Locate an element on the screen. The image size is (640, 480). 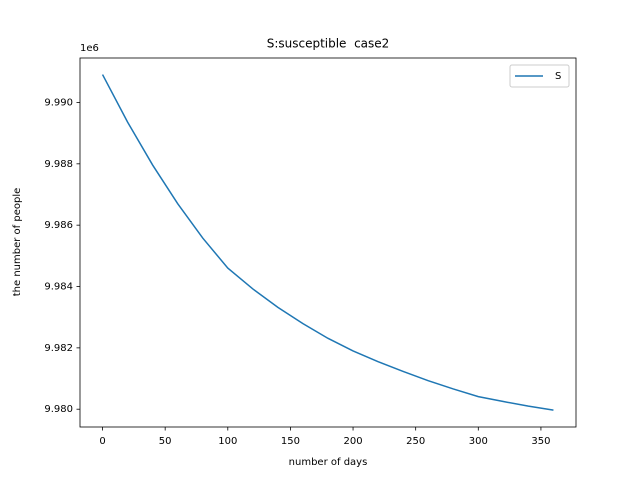
x-tick-label: 200 is located at coordinates (353, 441).